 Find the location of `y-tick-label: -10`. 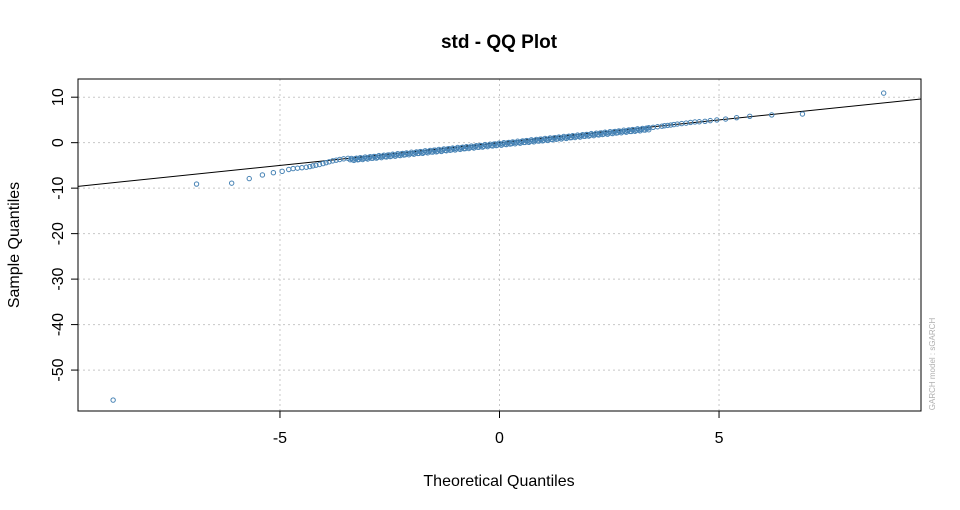

y-tick-label: -10 is located at coordinates (58, 187).